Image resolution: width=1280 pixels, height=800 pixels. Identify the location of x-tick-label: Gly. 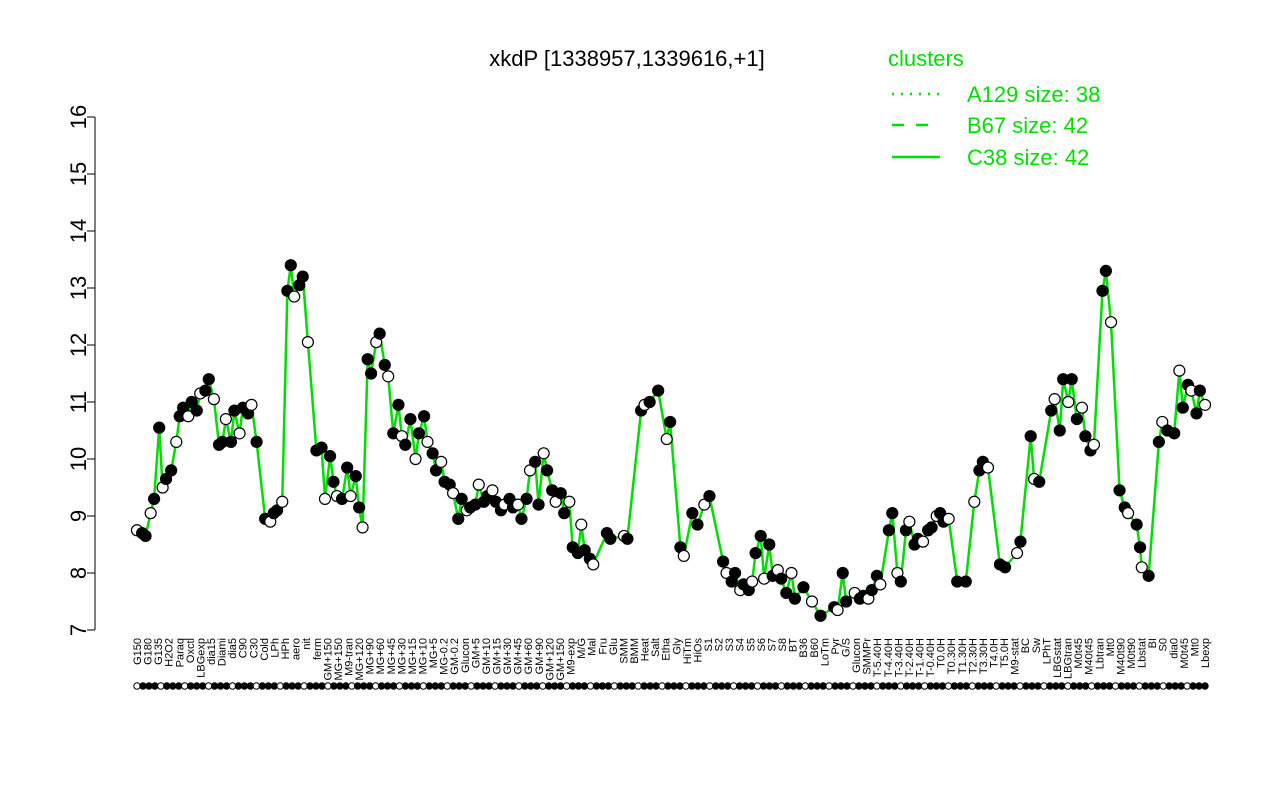
(677, 646).